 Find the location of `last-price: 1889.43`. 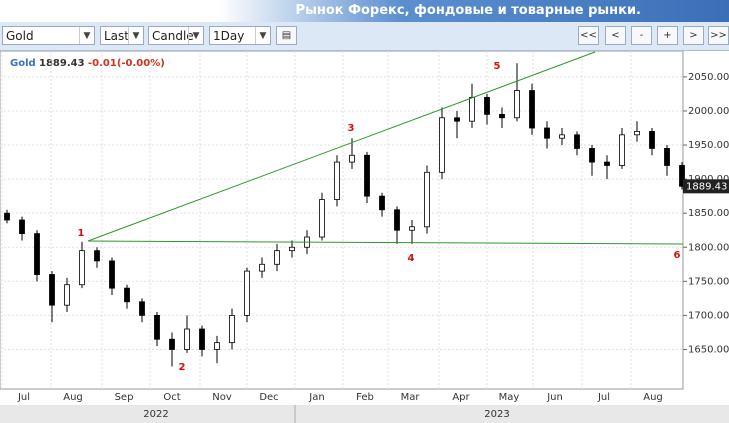

last-price: 1889.43 is located at coordinates (62, 63).